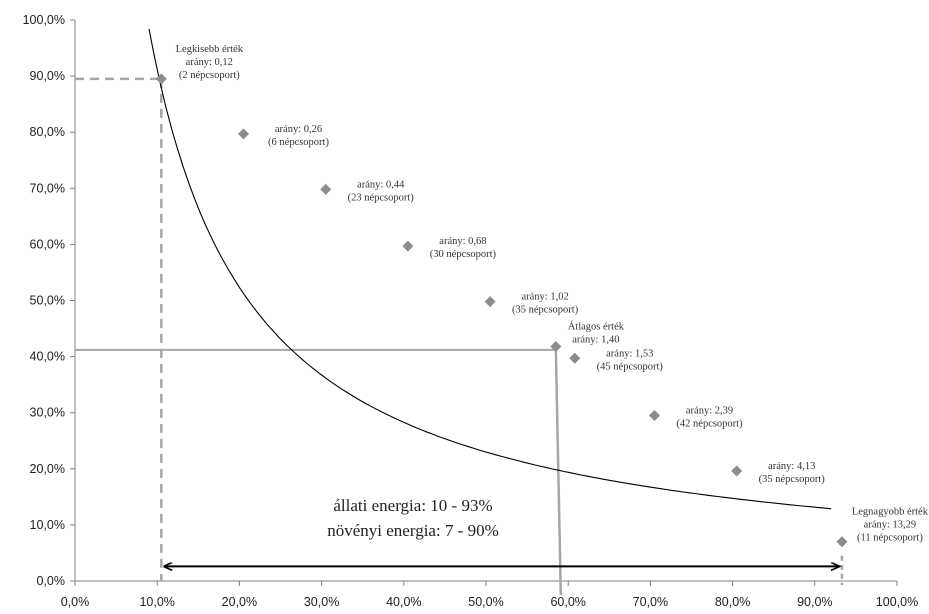 The width and height of the screenshot is (929, 614). I want to click on data-point-label: arány: 0,12, so click(209, 62).